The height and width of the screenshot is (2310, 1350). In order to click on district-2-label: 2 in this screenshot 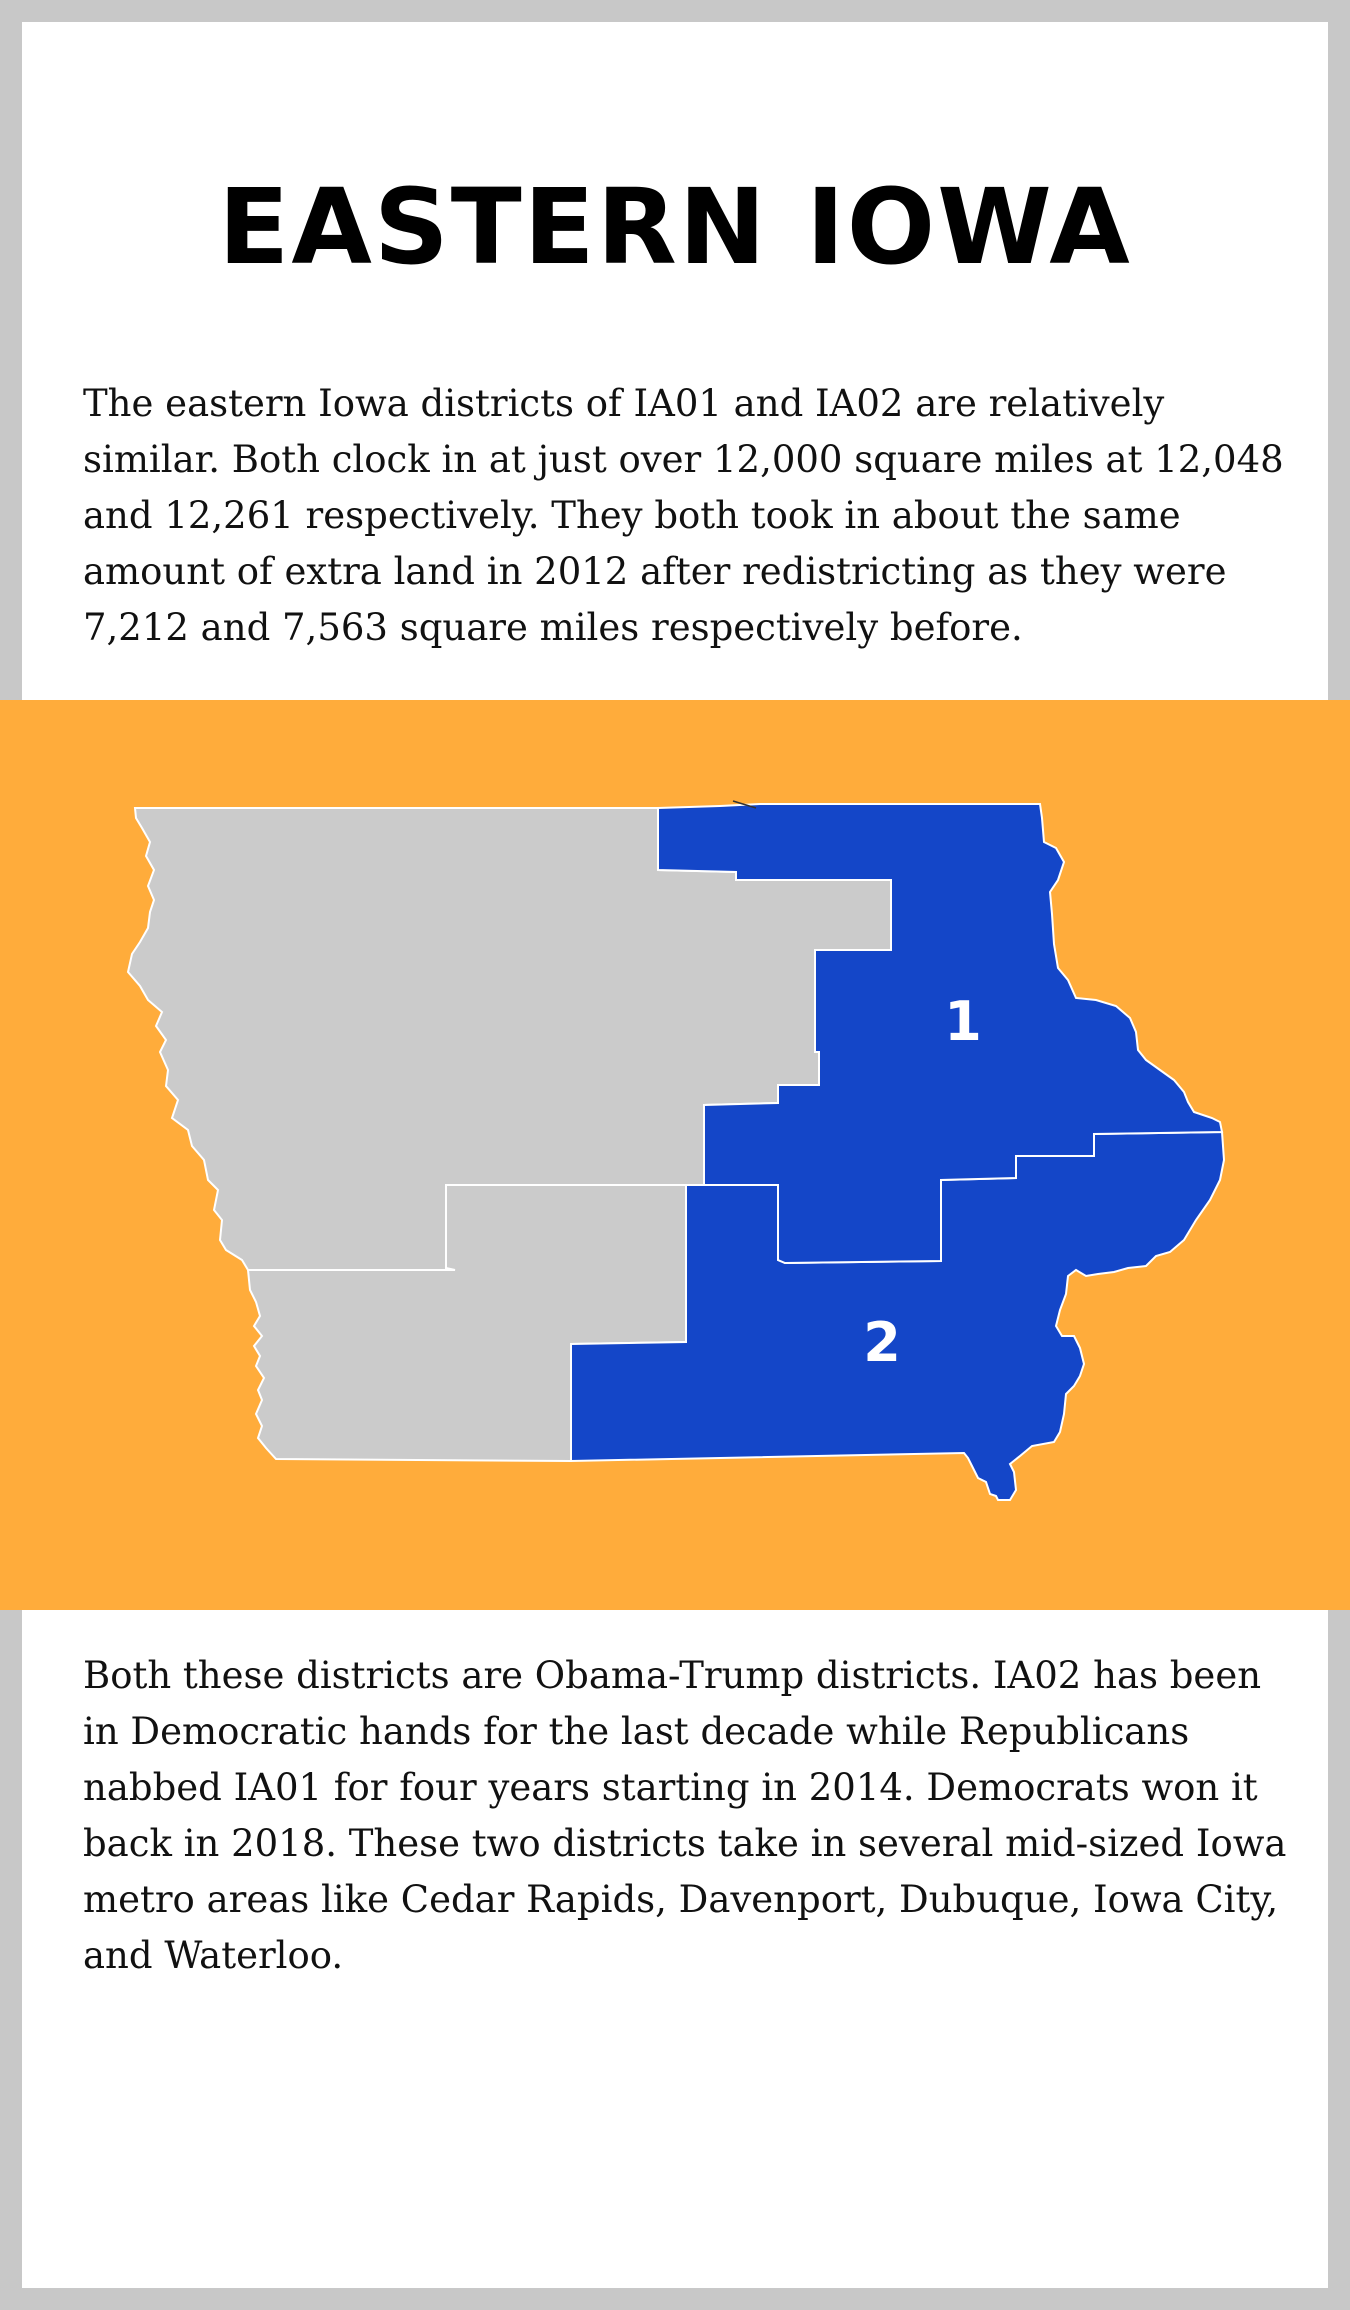, I will do `click(882, 1342)`.